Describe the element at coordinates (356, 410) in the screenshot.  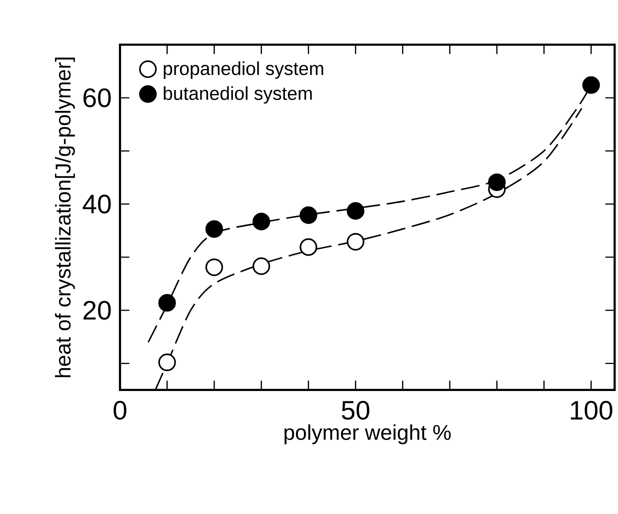
I see `x-tick-label: 50` at that location.